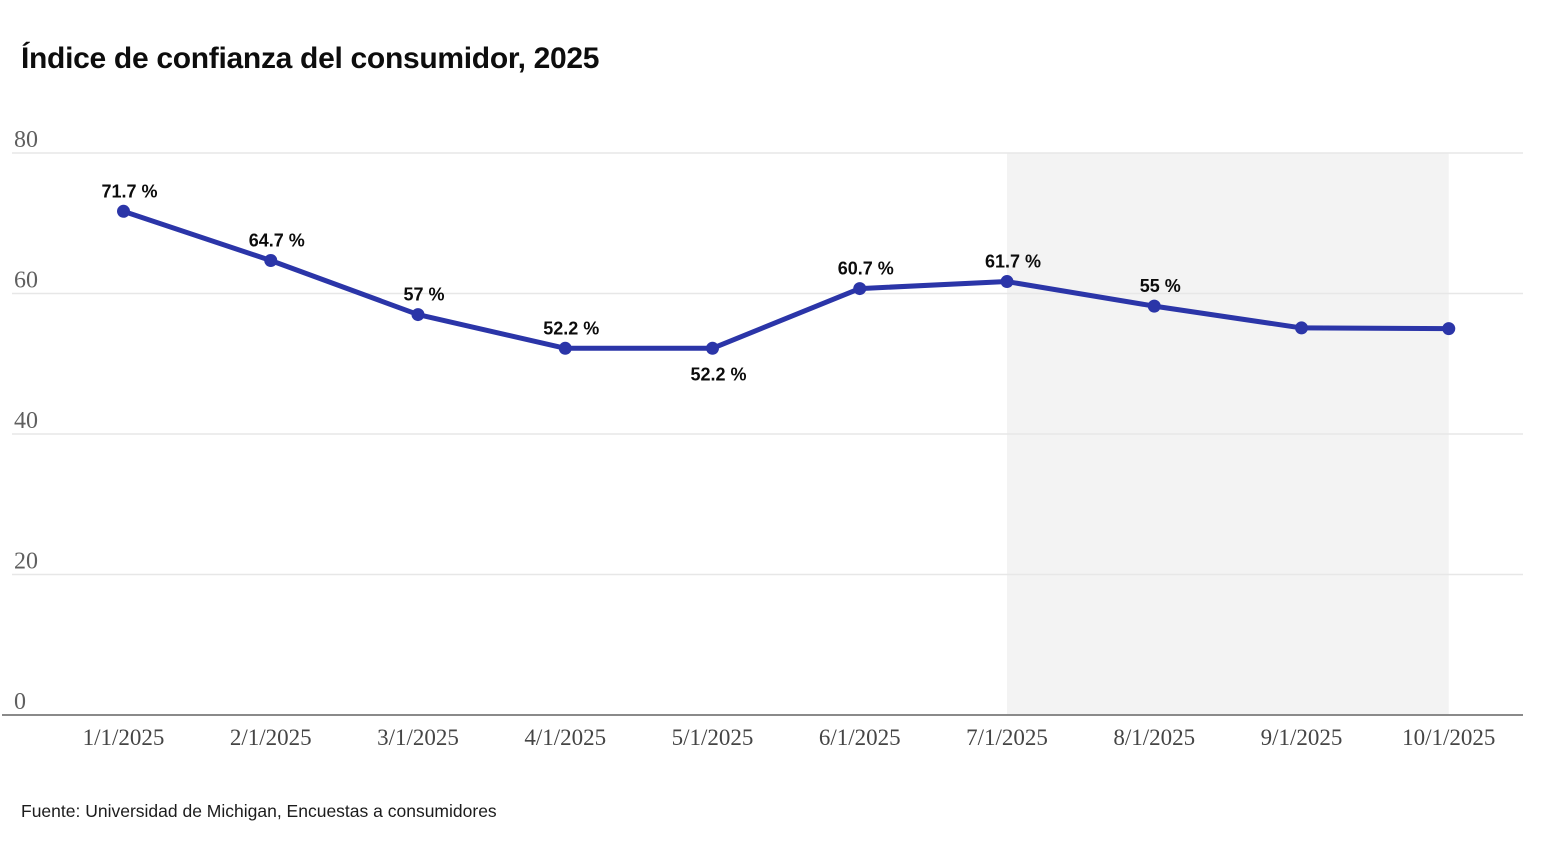 The height and width of the screenshot is (850, 1546). I want to click on x-tick-label: 6/1/2025, so click(860, 737).